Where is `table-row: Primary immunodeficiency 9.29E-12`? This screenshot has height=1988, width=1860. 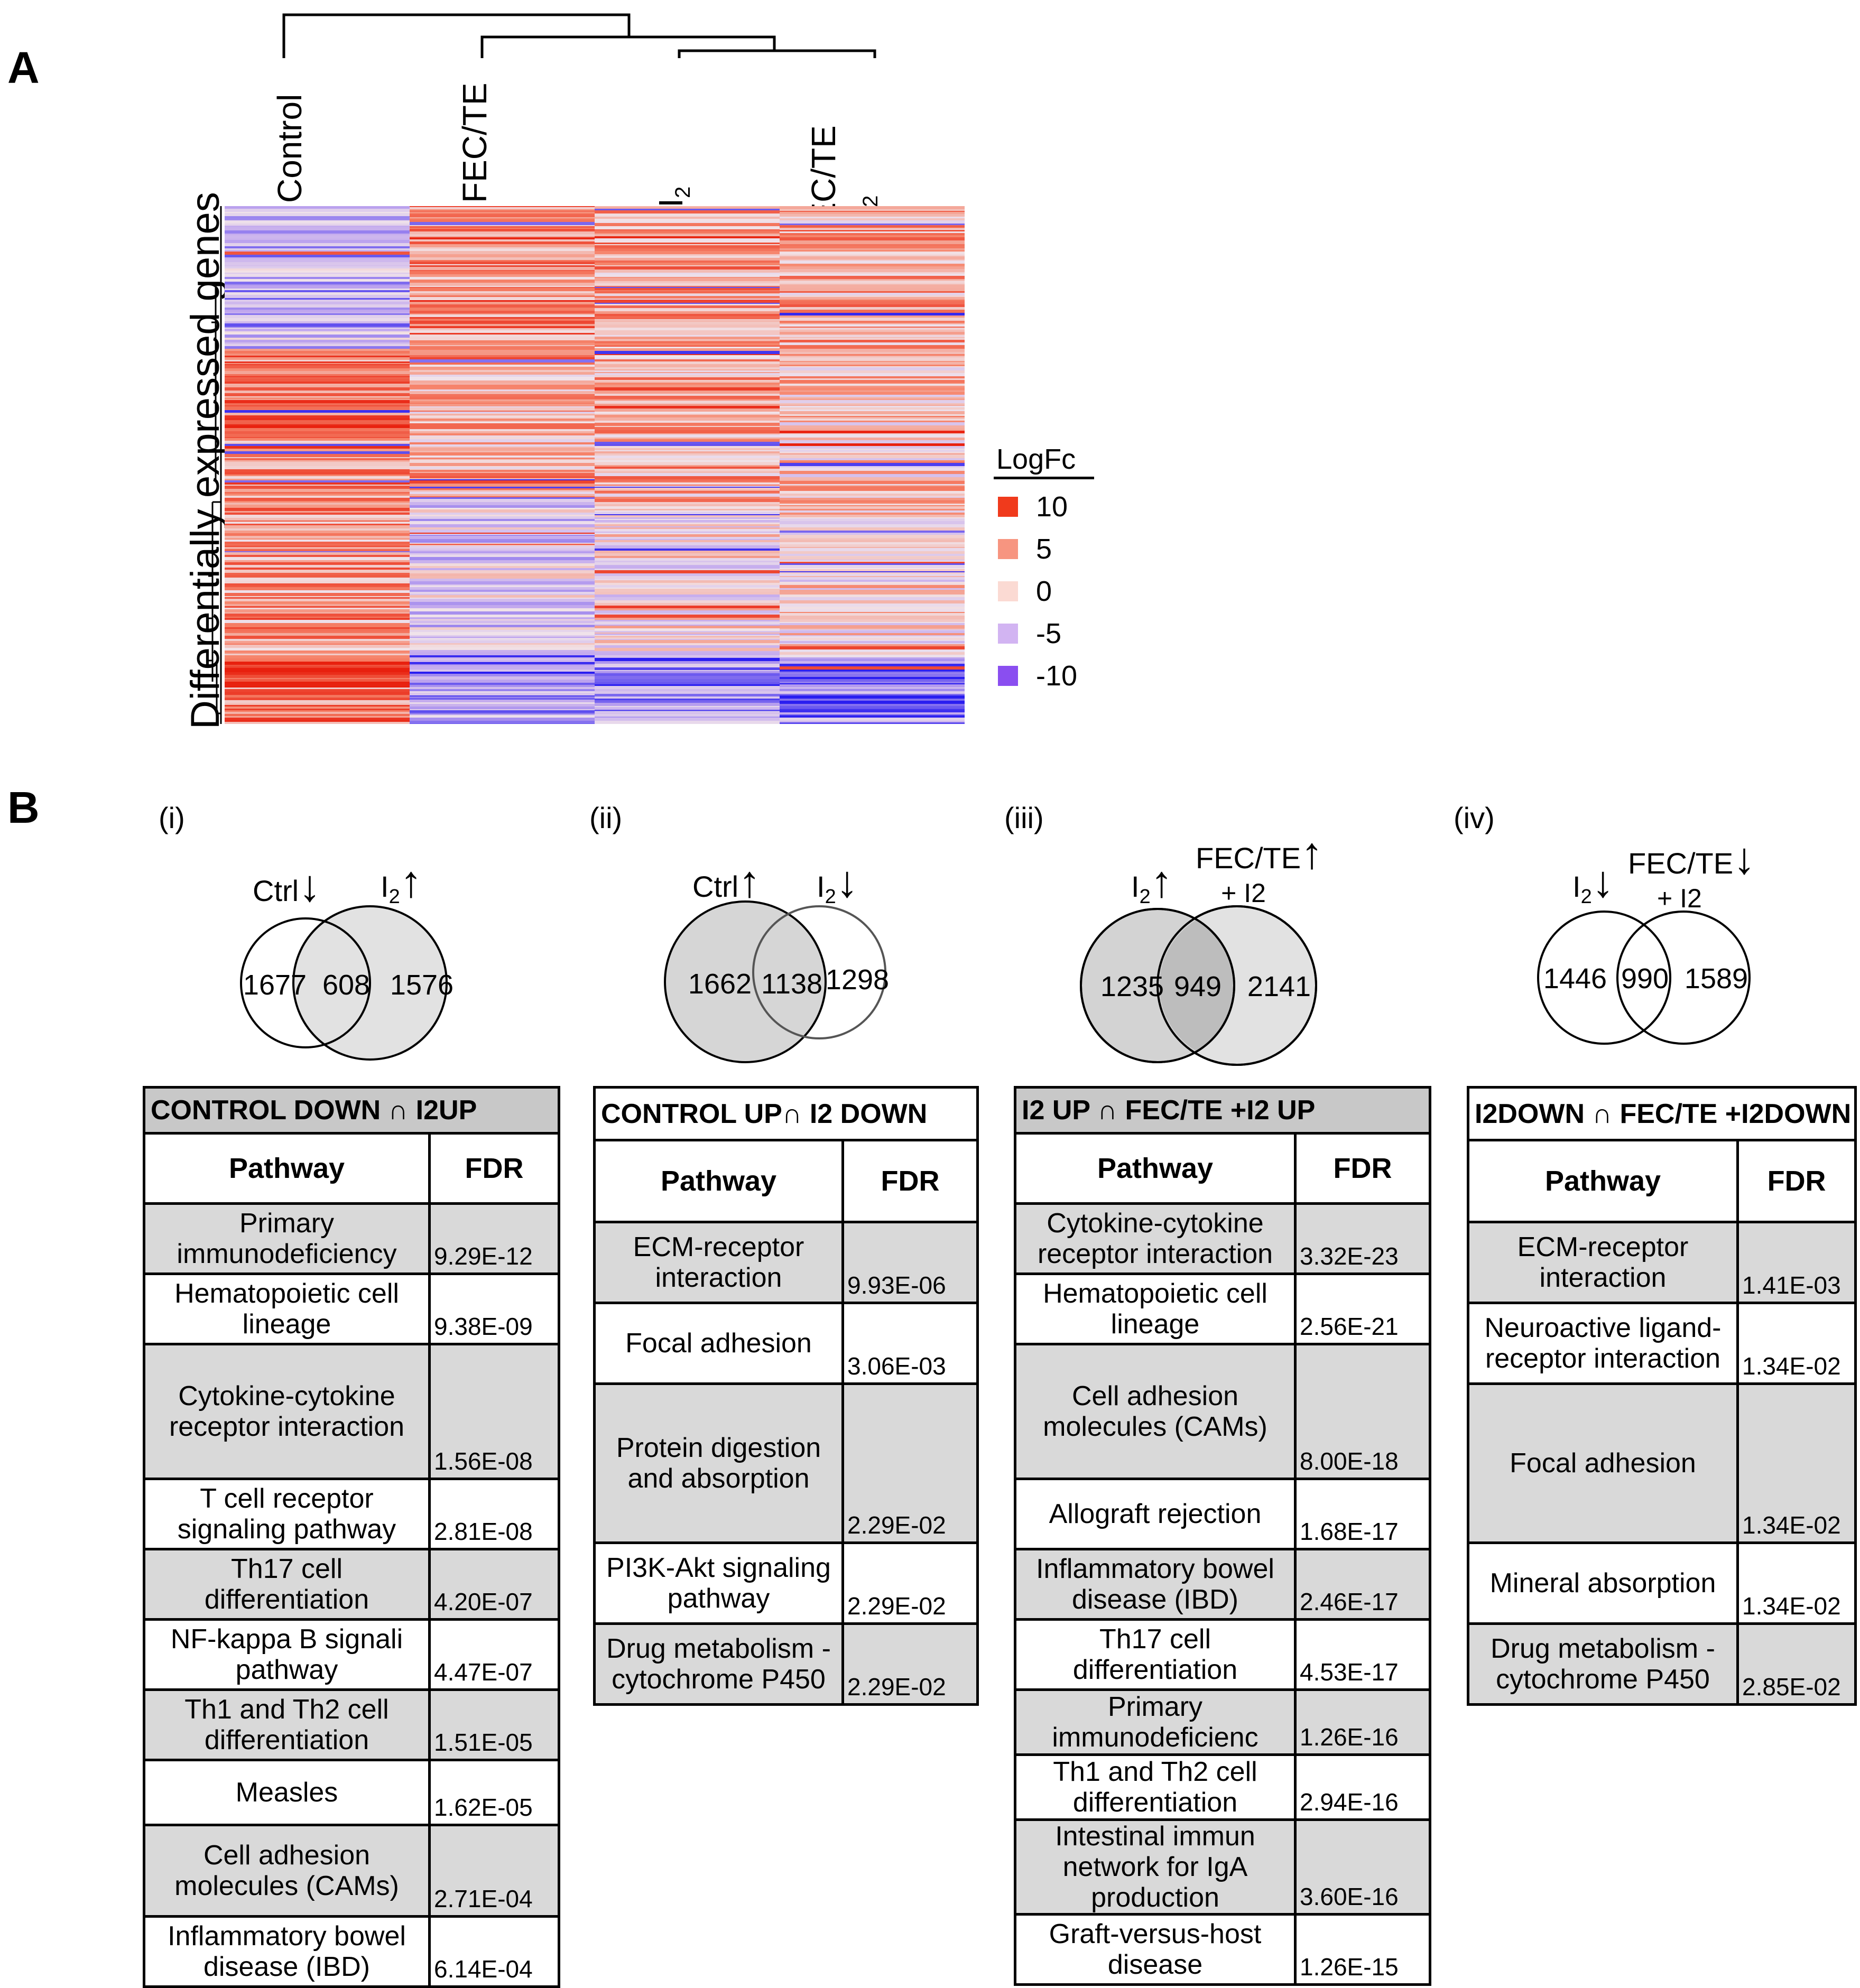
table-row: Primary immunodeficiency 9.29E-12 is located at coordinates (351, 1238).